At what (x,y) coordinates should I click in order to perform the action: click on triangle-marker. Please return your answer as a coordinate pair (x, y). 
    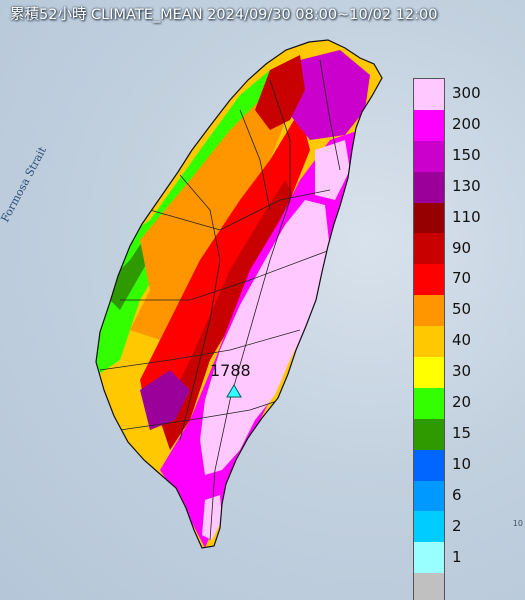
    Looking at the image, I should click on (234, 391).